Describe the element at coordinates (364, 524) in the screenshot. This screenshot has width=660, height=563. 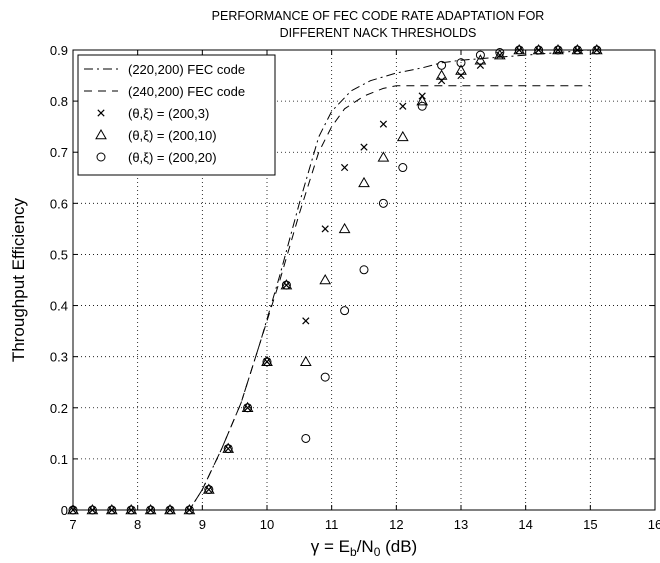
I see `x-tick-labels: 7 8 9 10 11 12 13 14 15 16` at that location.